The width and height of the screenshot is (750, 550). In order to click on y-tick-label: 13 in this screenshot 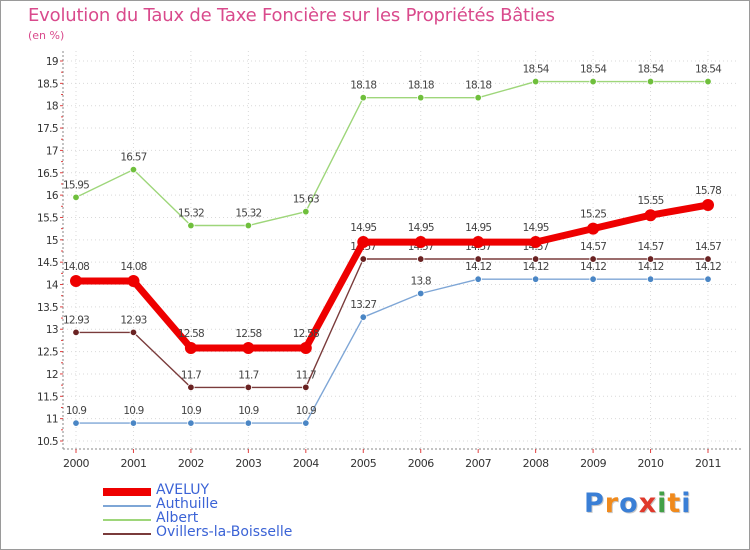, I will do `click(52, 330)`.